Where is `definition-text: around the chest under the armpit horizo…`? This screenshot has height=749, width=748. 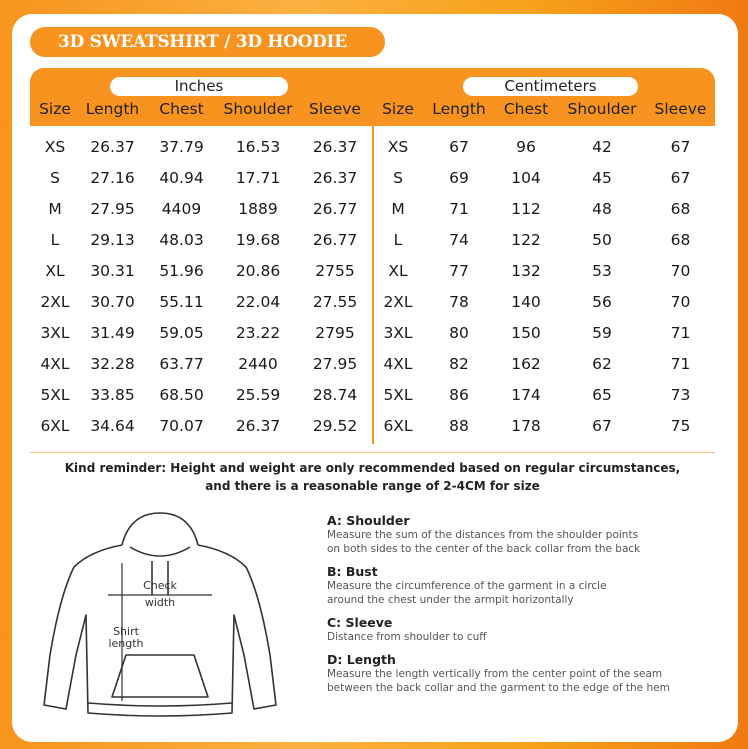 definition-text: around the chest under the armpit horizo… is located at coordinates (450, 600).